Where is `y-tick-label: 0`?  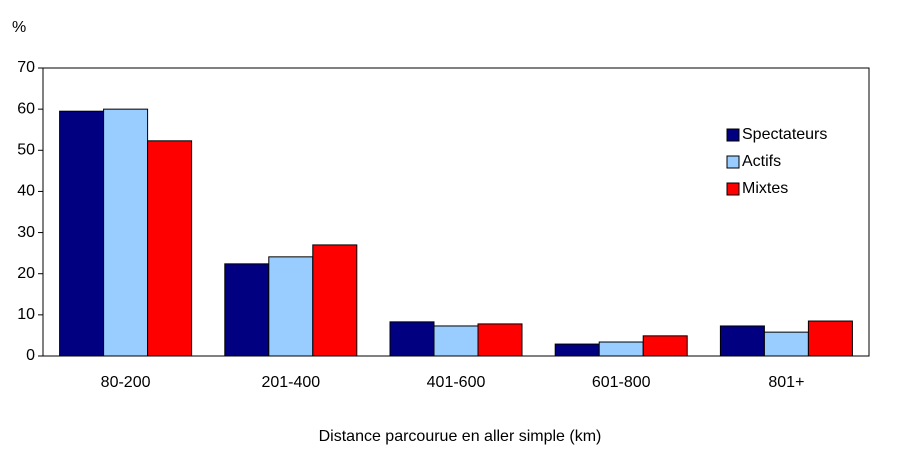 y-tick-label: 0 is located at coordinates (30, 355).